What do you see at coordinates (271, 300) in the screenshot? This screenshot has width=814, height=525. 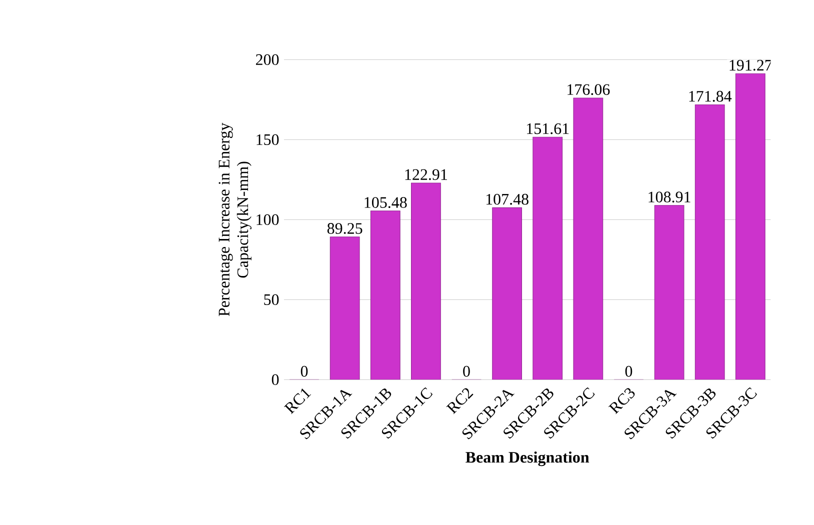 I see `y-tick-label: 50` at bounding box center [271, 300].